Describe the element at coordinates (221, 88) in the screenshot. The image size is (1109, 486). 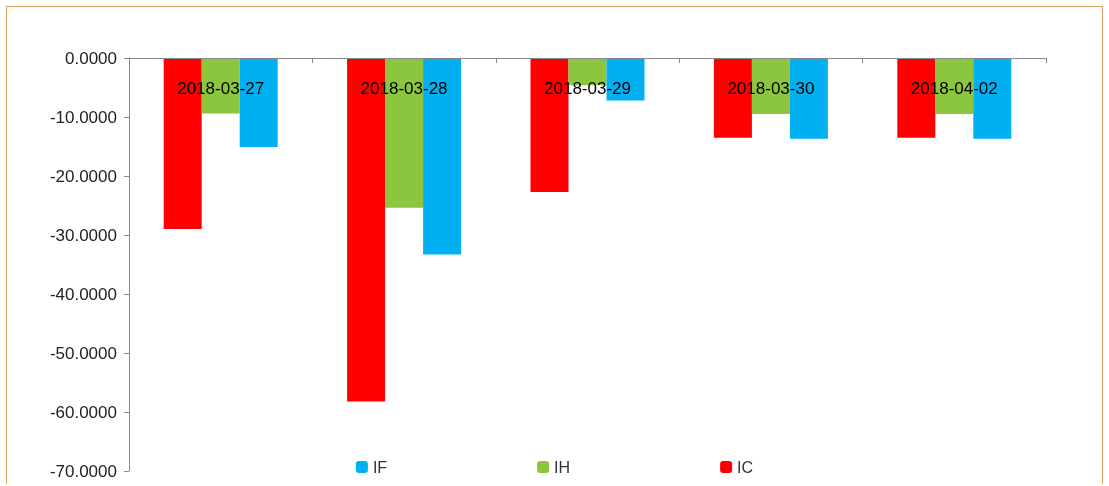
I see `x-tick-label: 2018-03-27` at that location.